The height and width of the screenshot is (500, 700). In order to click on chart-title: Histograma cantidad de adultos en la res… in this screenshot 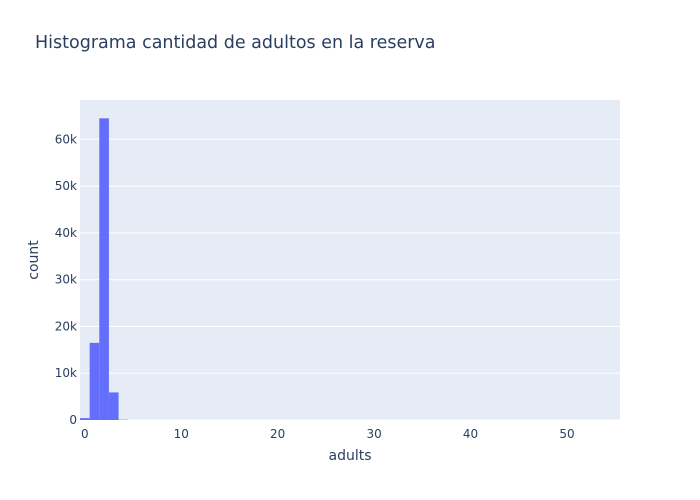, I will do `click(235, 43)`.